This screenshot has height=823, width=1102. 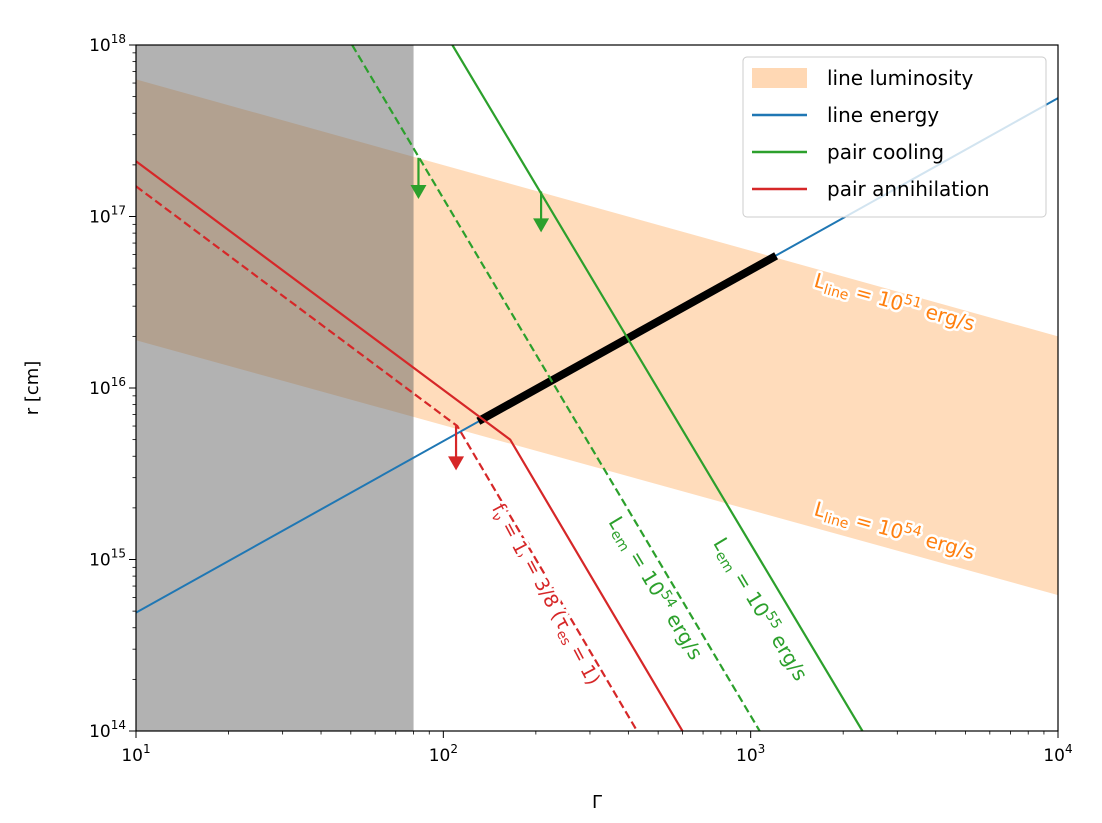 I want to click on y-tick-label: 1015, so click(x=107, y=559).